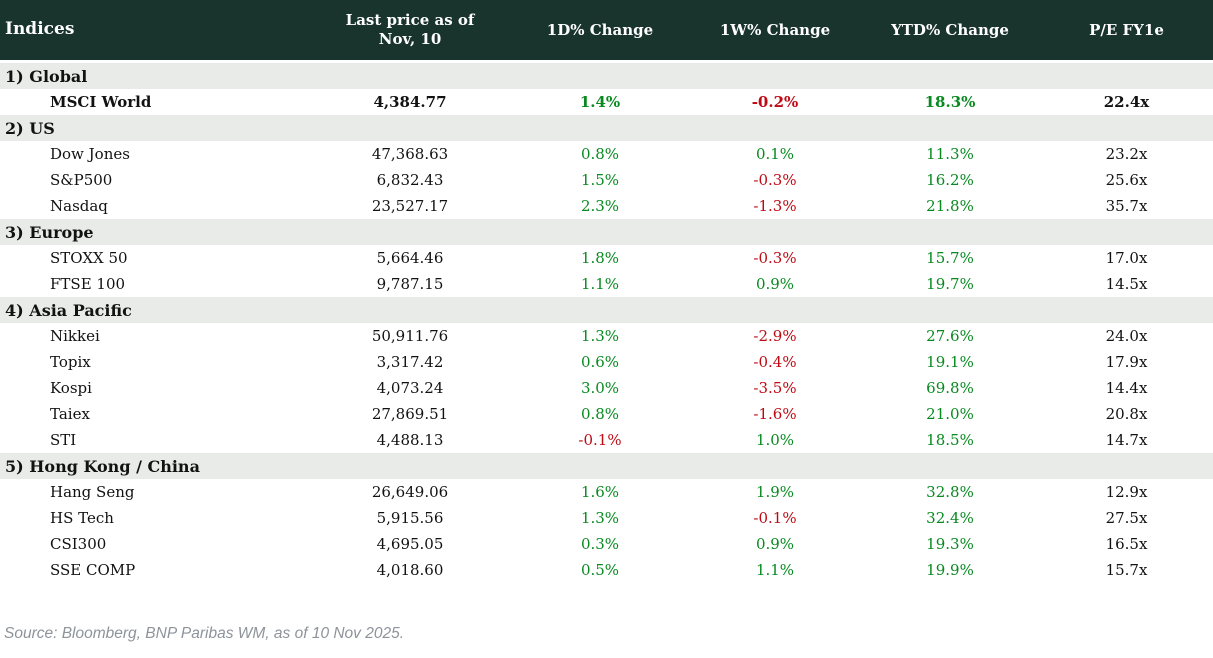  What do you see at coordinates (155, 492) in the screenshot?
I see `index-name: Hang Seng` at bounding box center [155, 492].